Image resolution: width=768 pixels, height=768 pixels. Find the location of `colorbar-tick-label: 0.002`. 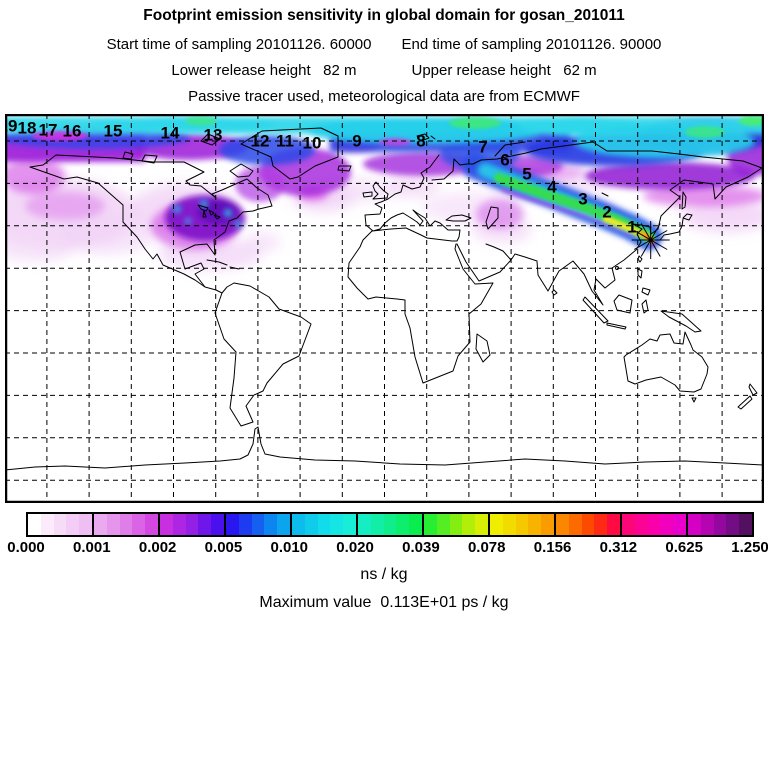

colorbar-tick-label: 0.002 is located at coordinates (157, 547).